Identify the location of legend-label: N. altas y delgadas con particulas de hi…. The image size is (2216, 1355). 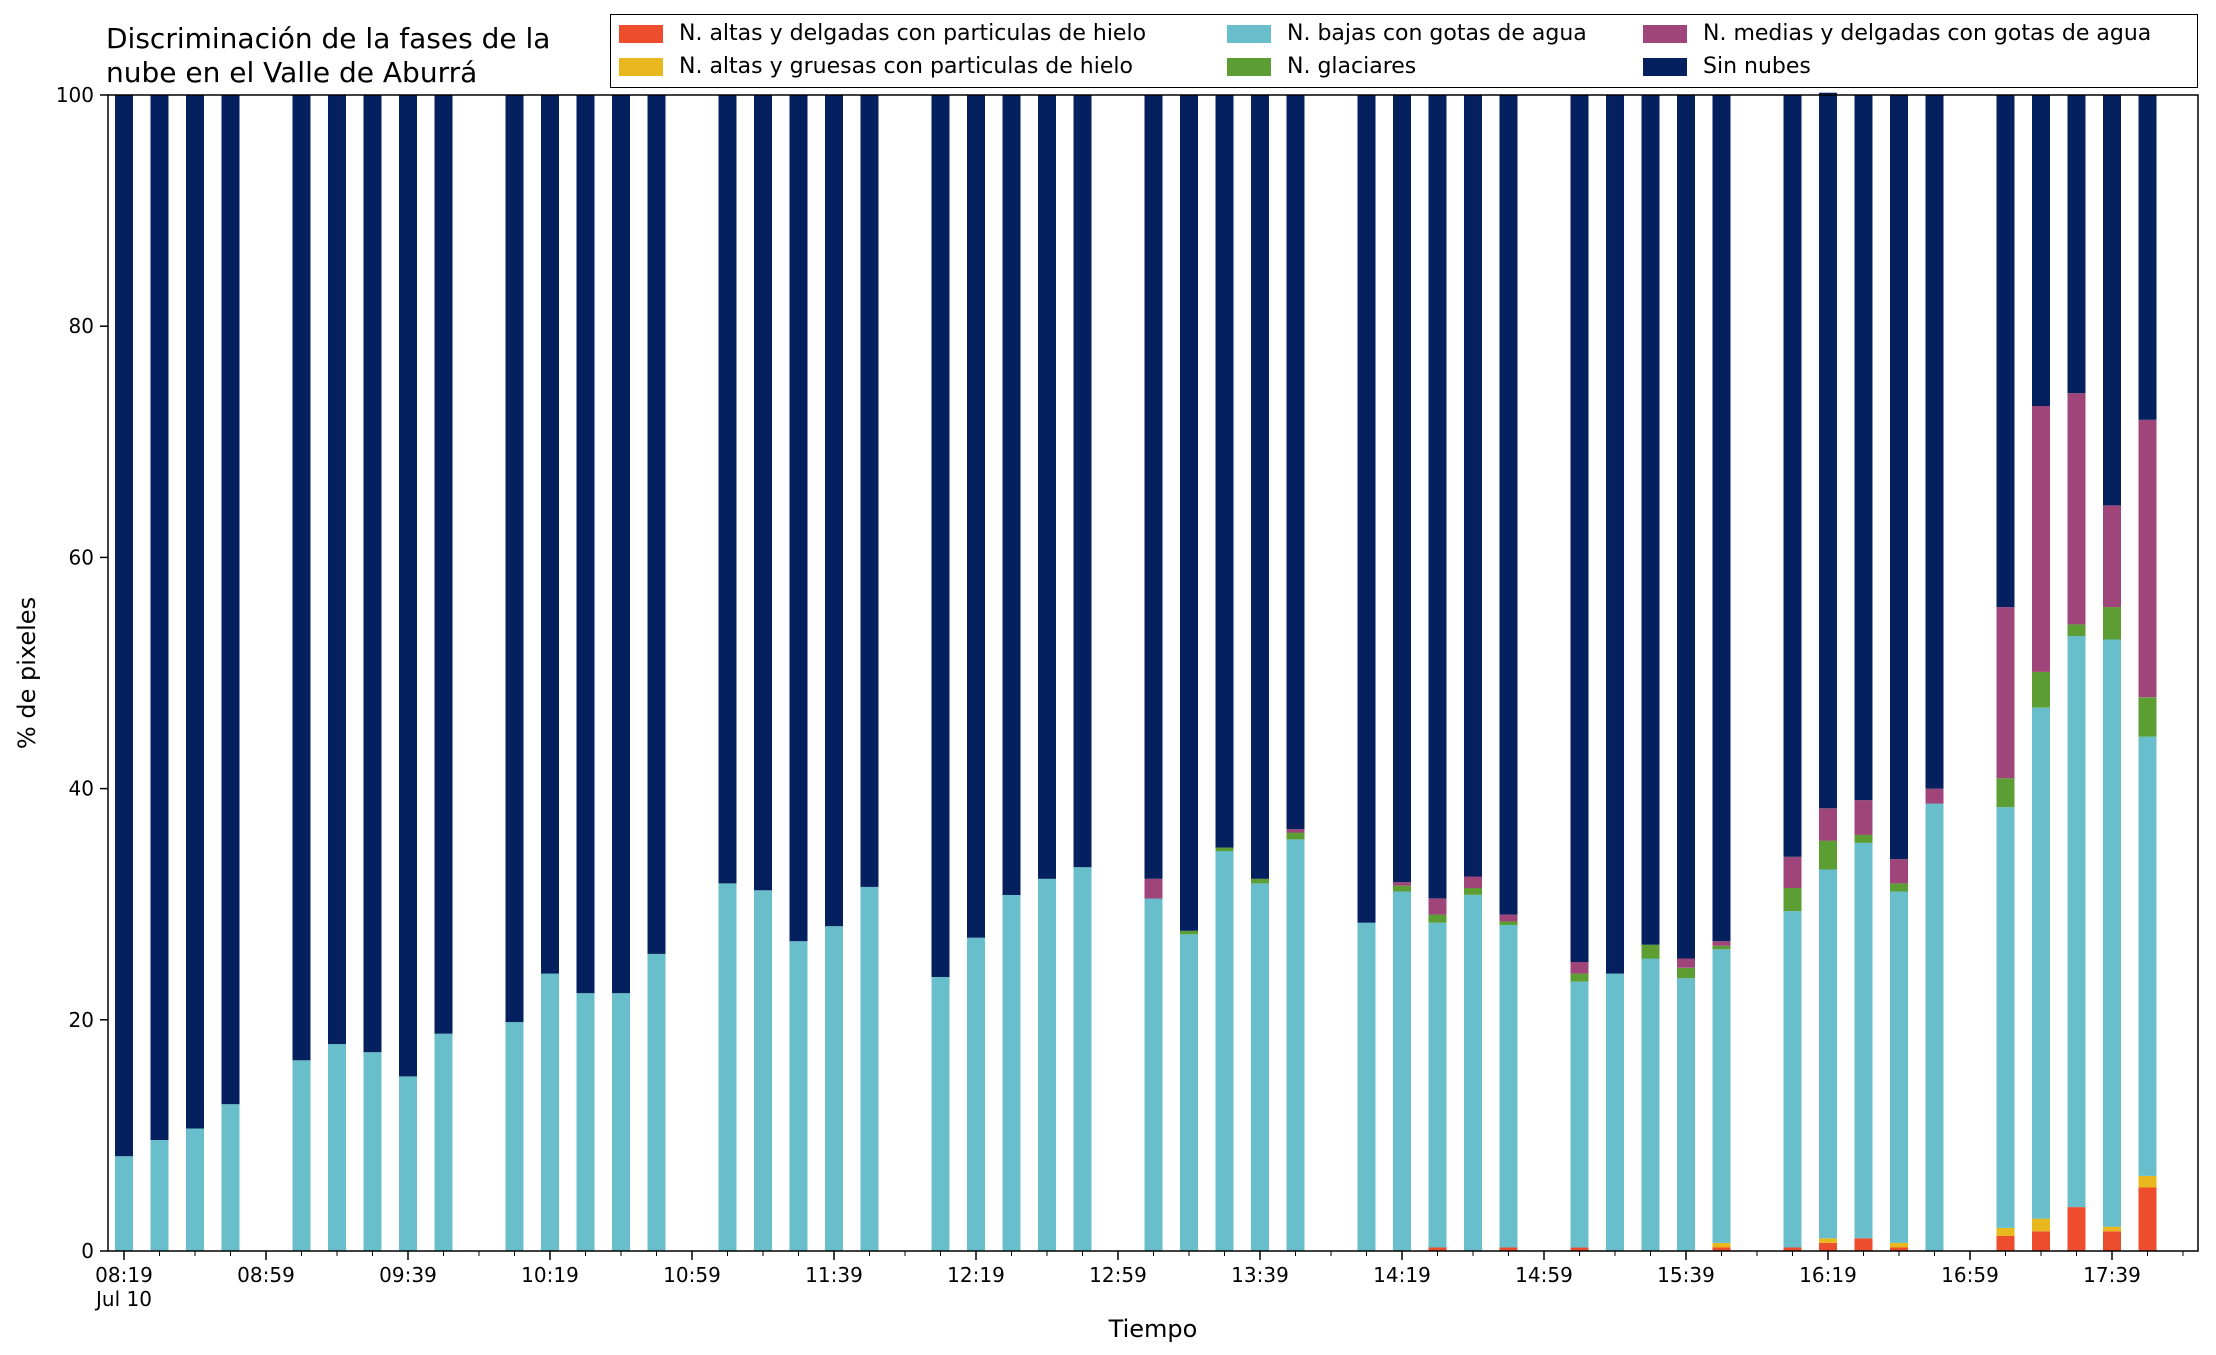
(913, 33).